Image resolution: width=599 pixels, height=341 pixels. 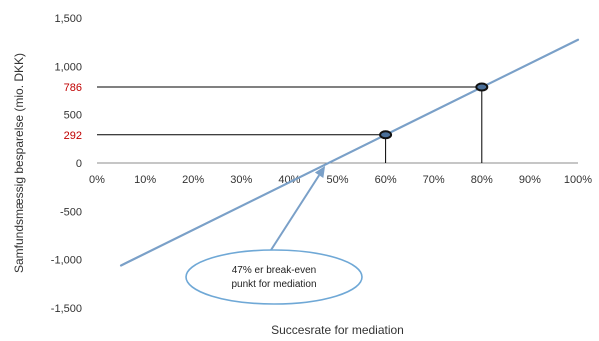 What do you see at coordinates (273, 284) in the screenshot?
I see `annotation-text-line: punkt for mediation` at bounding box center [273, 284].